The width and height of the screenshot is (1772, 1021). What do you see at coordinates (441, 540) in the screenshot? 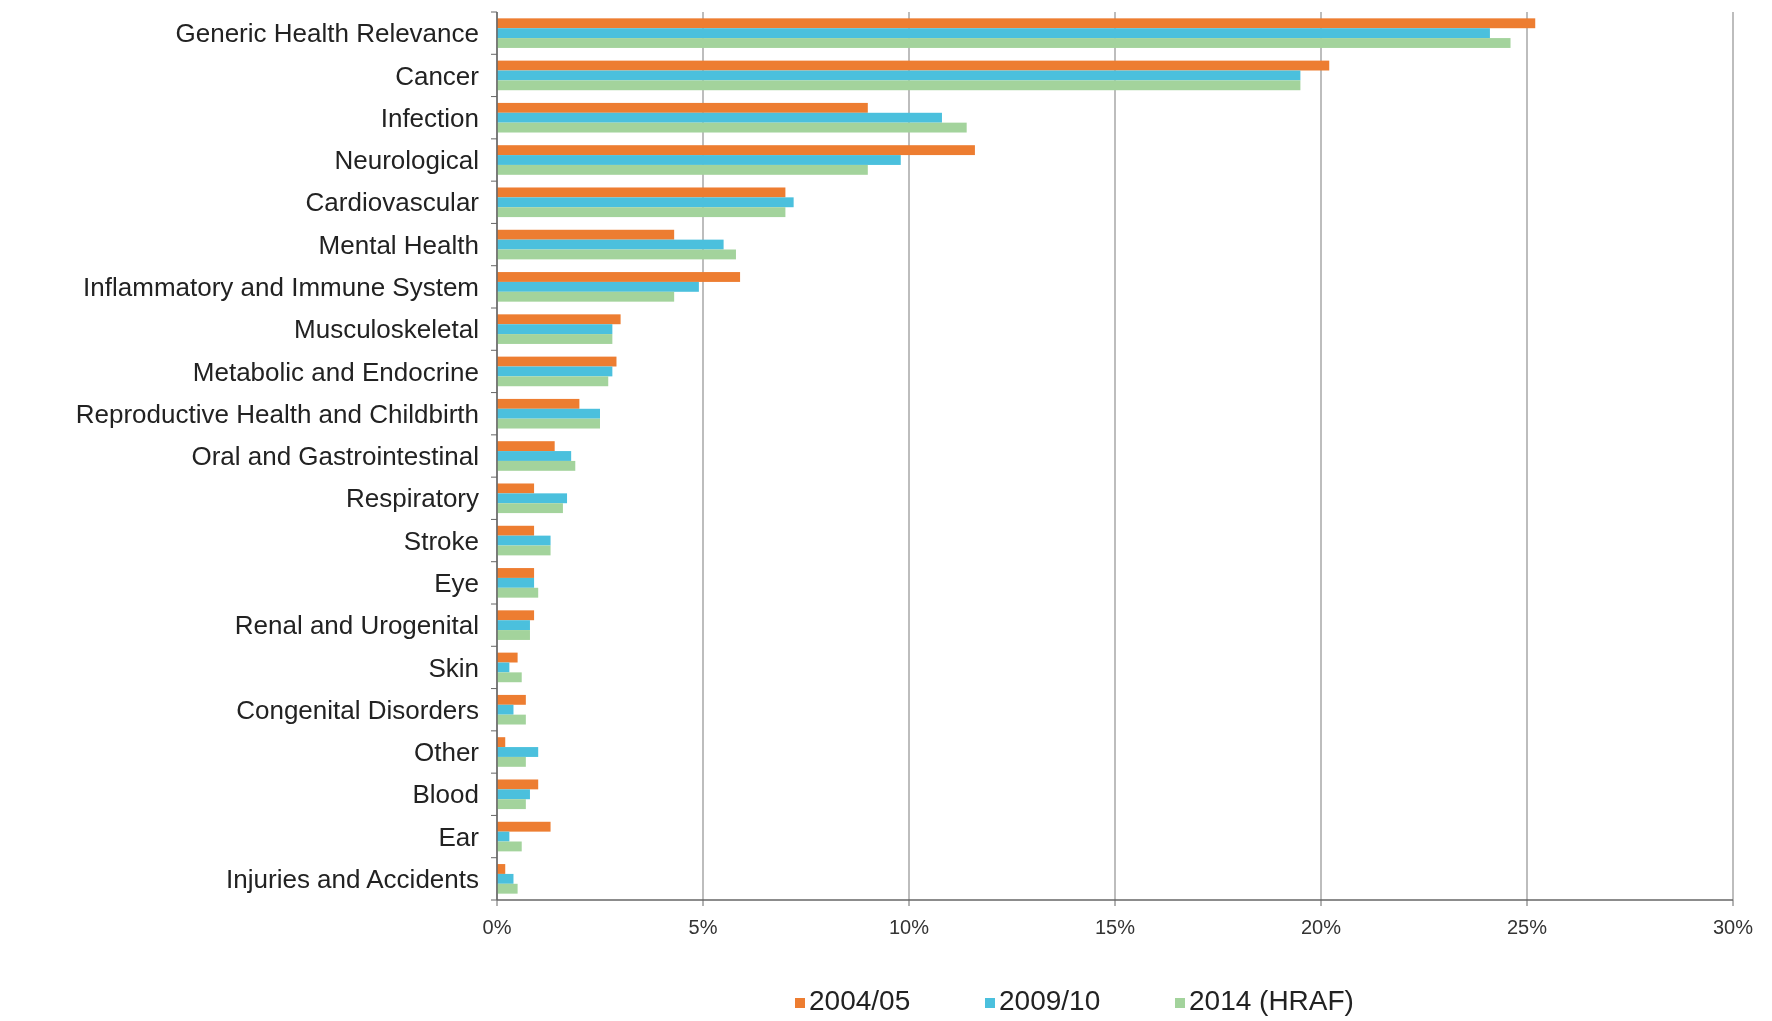
I see `y-tick-label: Stroke` at bounding box center [441, 540].